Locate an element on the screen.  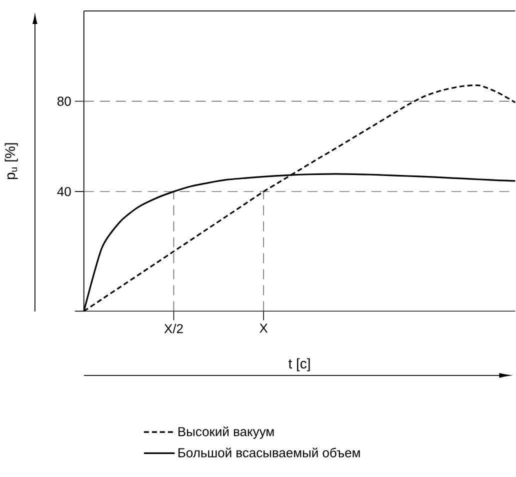
x-tick-label: X/2 is located at coordinates (173, 329).